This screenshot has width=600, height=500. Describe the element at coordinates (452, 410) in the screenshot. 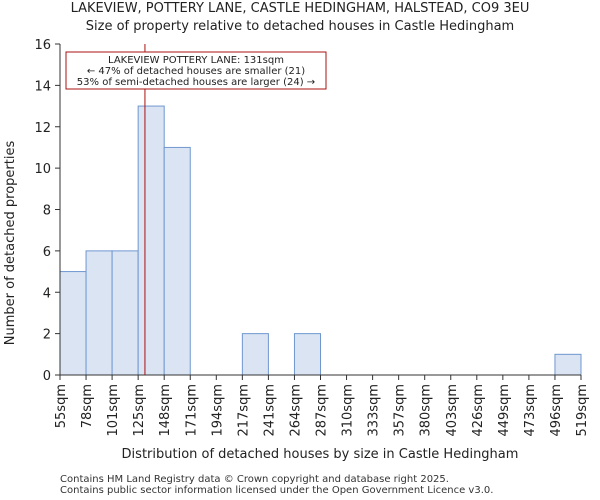

I see `x-tick-label: 403sqm` at that location.